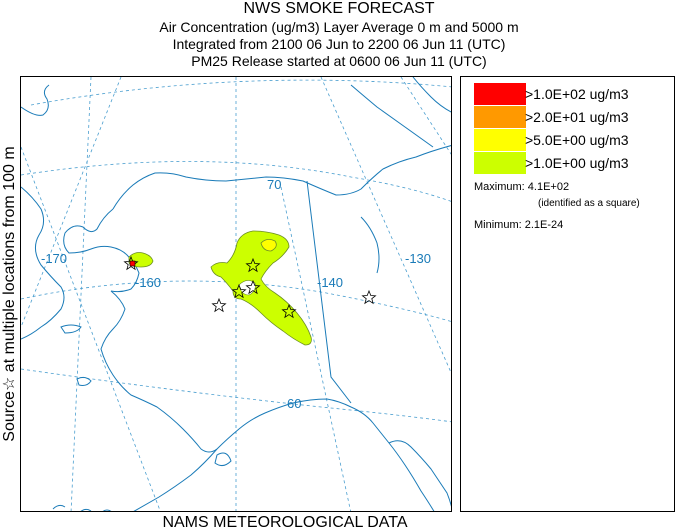 The height and width of the screenshot is (532, 678). What do you see at coordinates (577, 140) in the screenshot?
I see `legend-label: >5.0E+00 ug/m3` at bounding box center [577, 140].